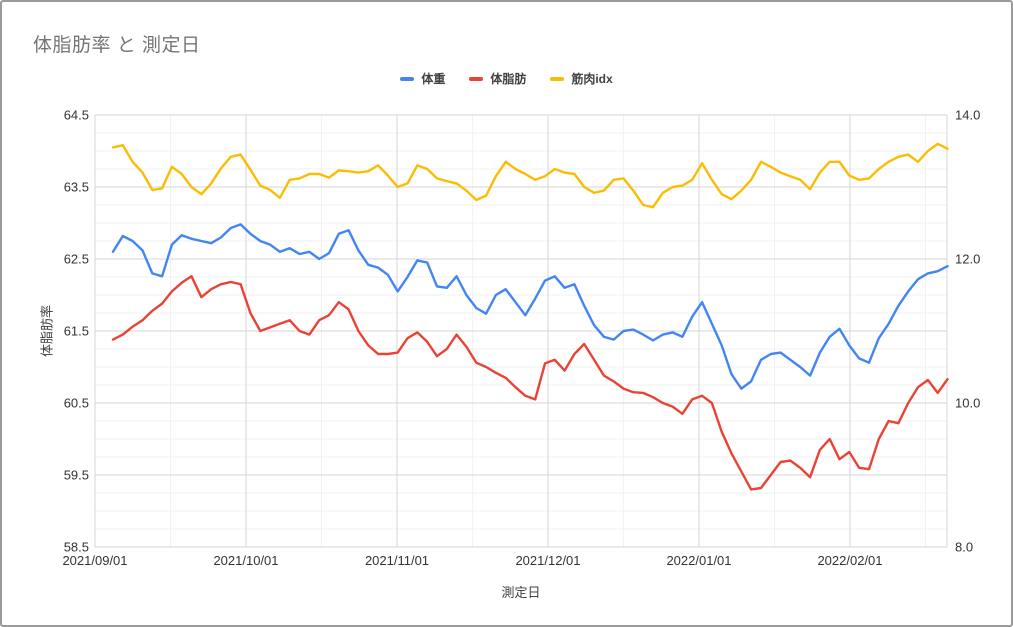 The image size is (1013, 627). Describe the element at coordinates (76, 475) in the screenshot. I see `left-axis-tick-label: 59.5` at that location.